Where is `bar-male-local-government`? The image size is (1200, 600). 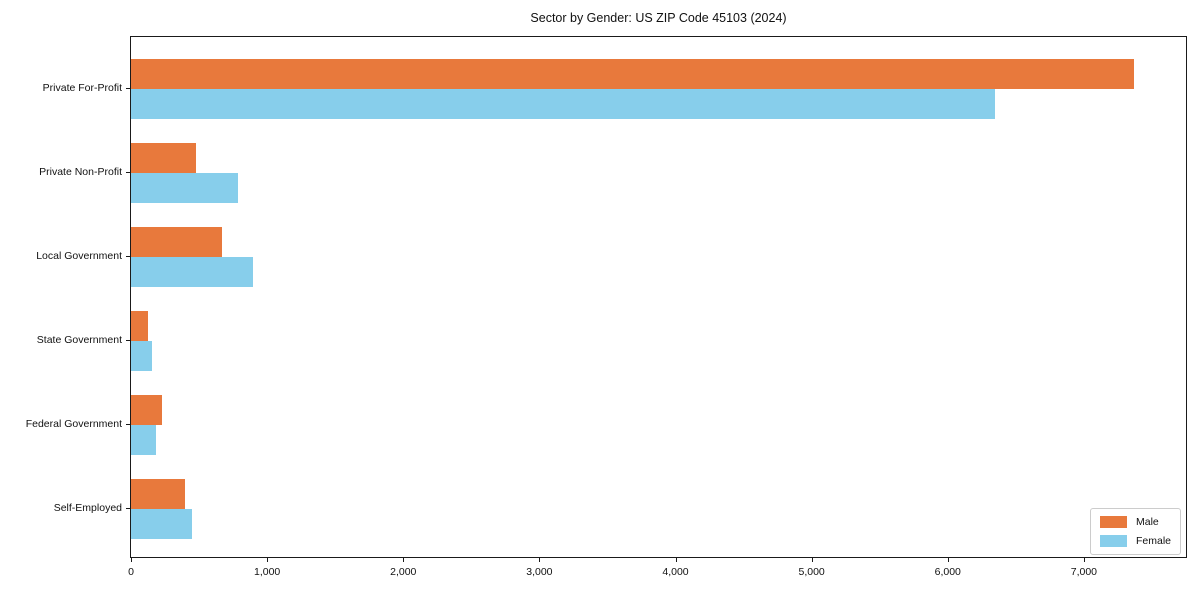 bar-male-local-government is located at coordinates (176, 242).